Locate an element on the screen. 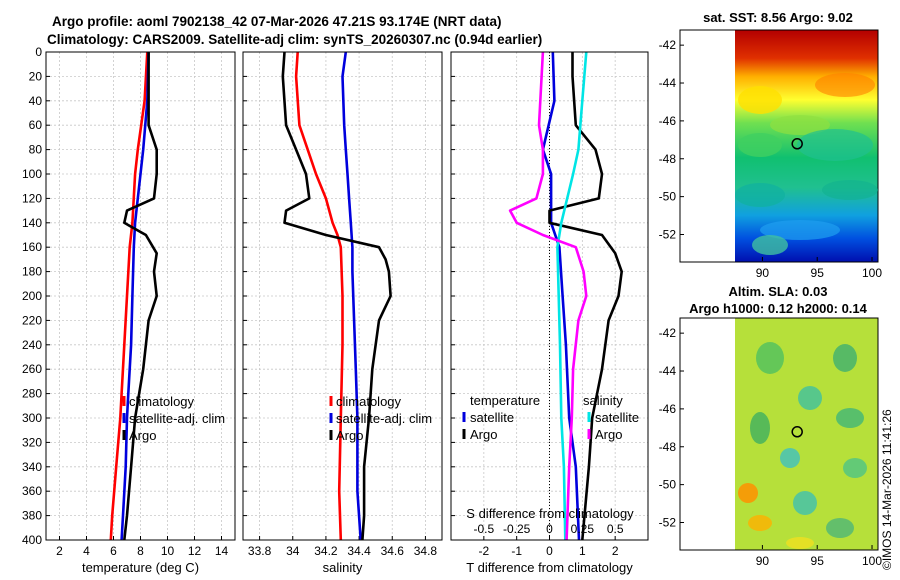  sla-float-marker is located at coordinates (797, 432).